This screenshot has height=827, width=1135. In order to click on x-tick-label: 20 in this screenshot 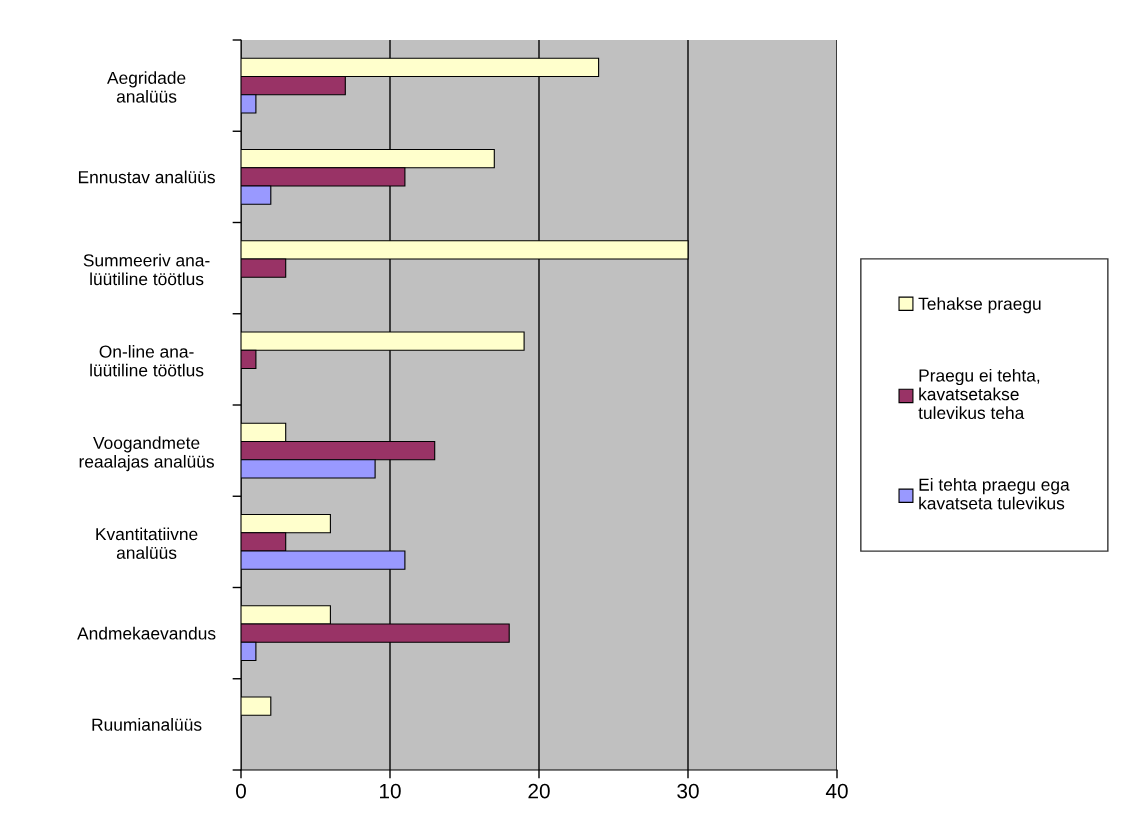, I will do `click(539, 791)`.